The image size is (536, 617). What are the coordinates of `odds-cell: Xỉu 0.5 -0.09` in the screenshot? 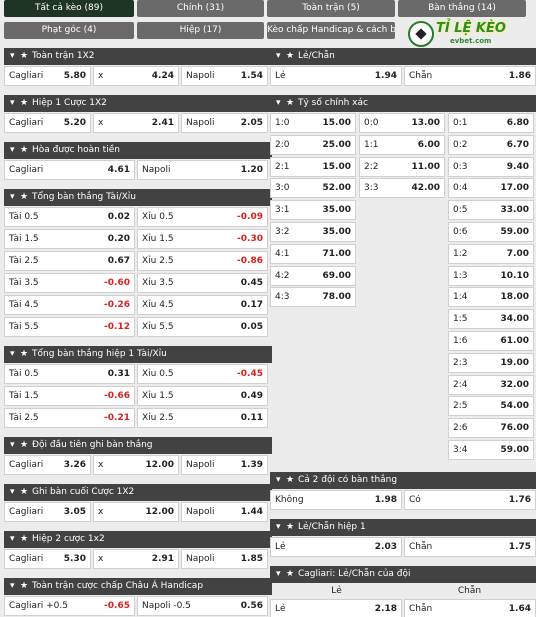 It's located at (202, 217).